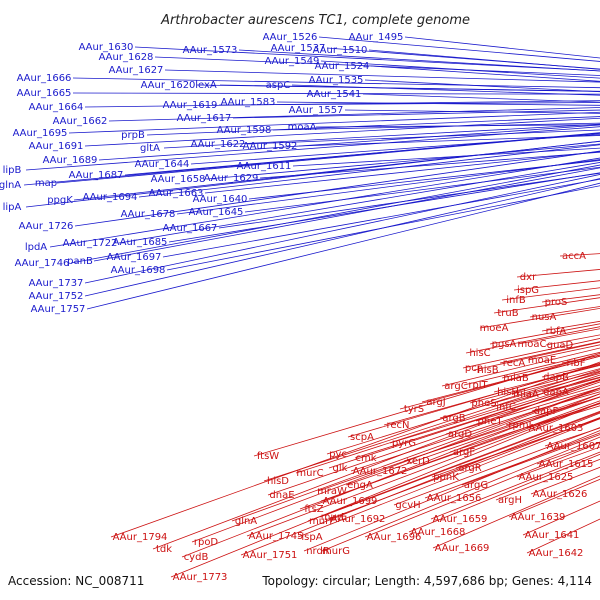 The image size is (600, 600). Describe the element at coordinates (110, 197) in the screenshot. I see `forward-gene-label: AAur_1694` at that location.